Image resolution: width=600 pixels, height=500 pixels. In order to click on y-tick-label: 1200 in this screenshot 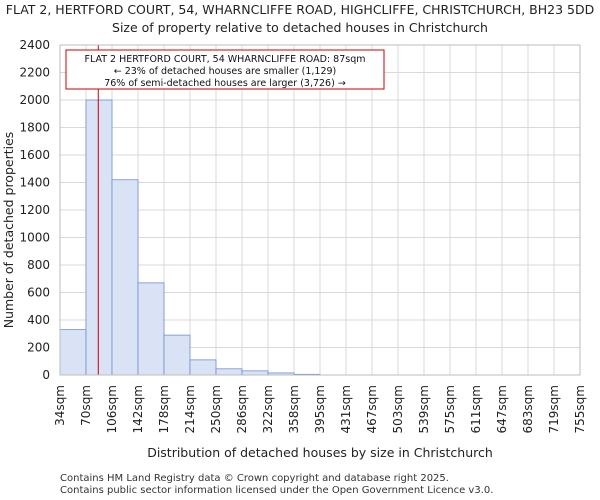, I will do `click(34, 210)`.